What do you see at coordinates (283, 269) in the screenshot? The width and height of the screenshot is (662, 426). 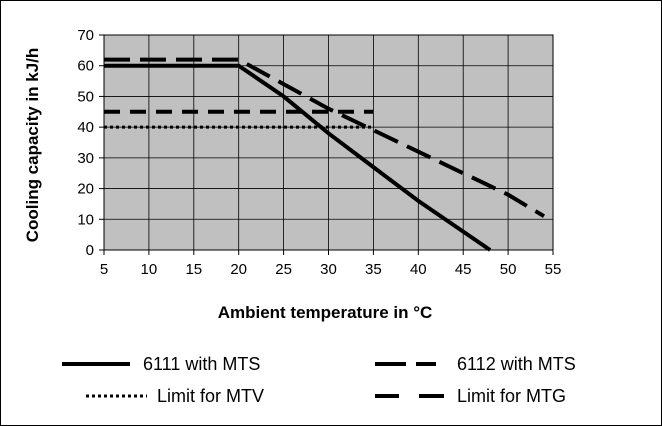 I see `x-tick-label: 25` at bounding box center [283, 269].